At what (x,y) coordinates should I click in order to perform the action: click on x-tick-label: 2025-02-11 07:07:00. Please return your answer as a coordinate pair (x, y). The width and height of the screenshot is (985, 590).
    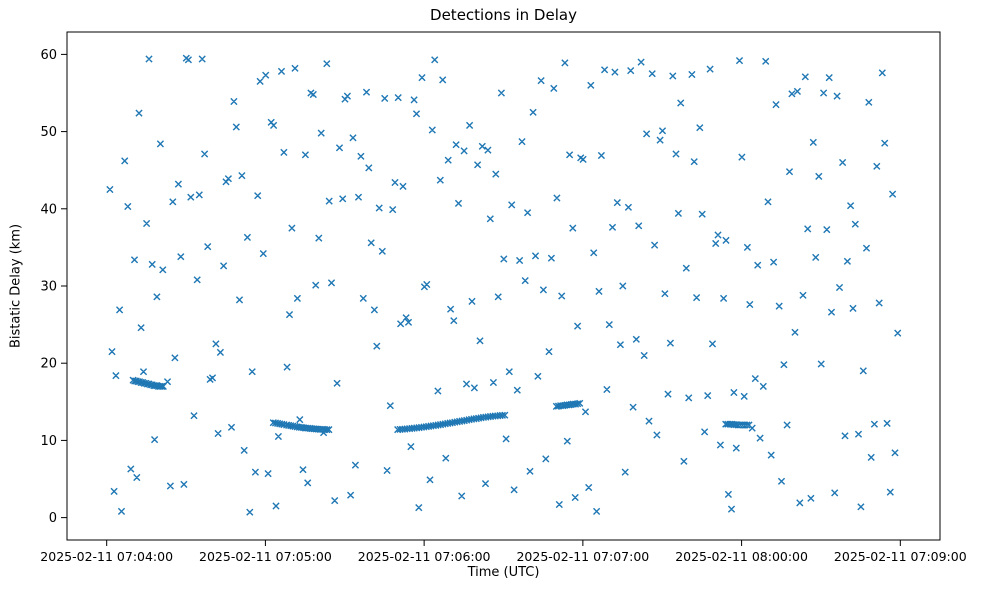
    Looking at the image, I should click on (582, 556).